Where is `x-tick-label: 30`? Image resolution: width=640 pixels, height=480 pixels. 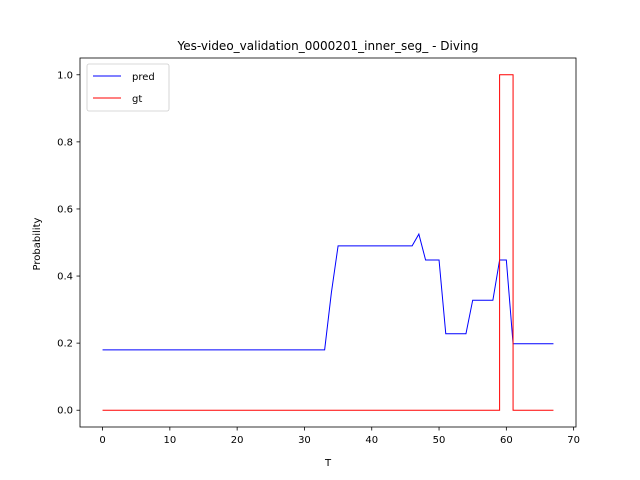 x-tick-label: 30 is located at coordinates (304, 440).